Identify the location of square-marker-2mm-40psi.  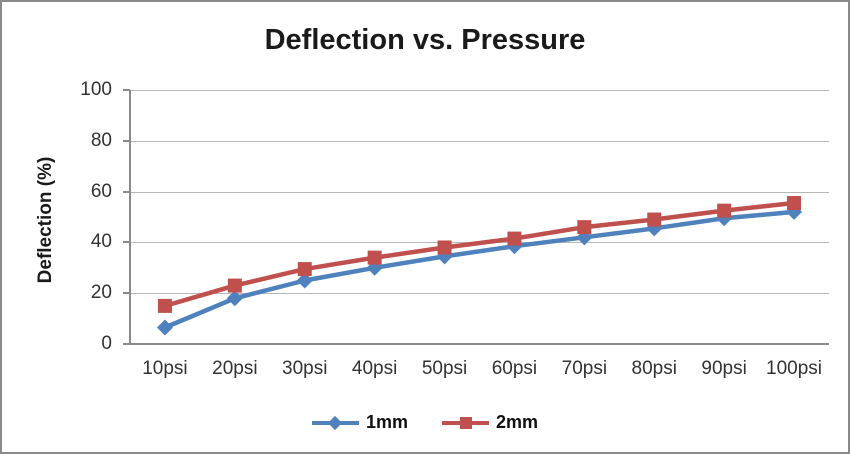
(374, 257).